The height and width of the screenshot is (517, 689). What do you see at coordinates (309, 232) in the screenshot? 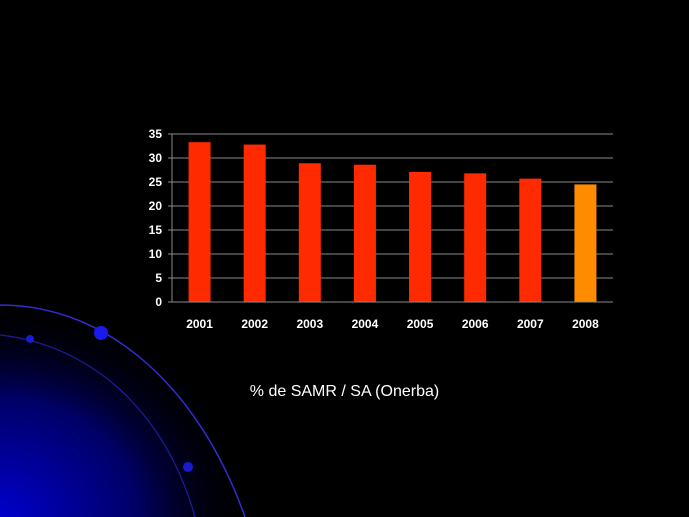
I see `bar-2003` at bounding box center [309, 232].